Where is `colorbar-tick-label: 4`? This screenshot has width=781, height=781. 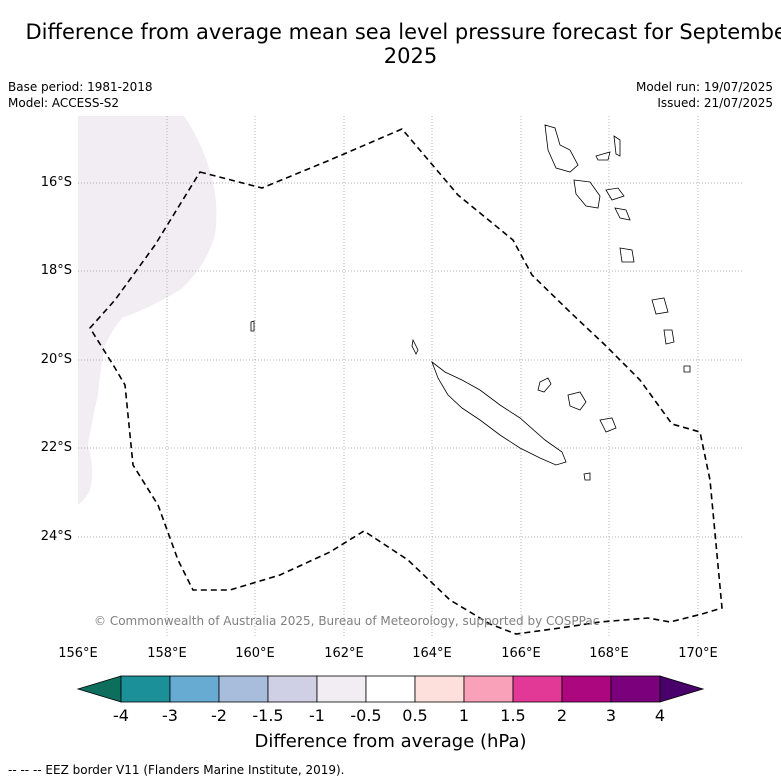 colorbar-tick-label: 4 is located at coordinates (660, 715).